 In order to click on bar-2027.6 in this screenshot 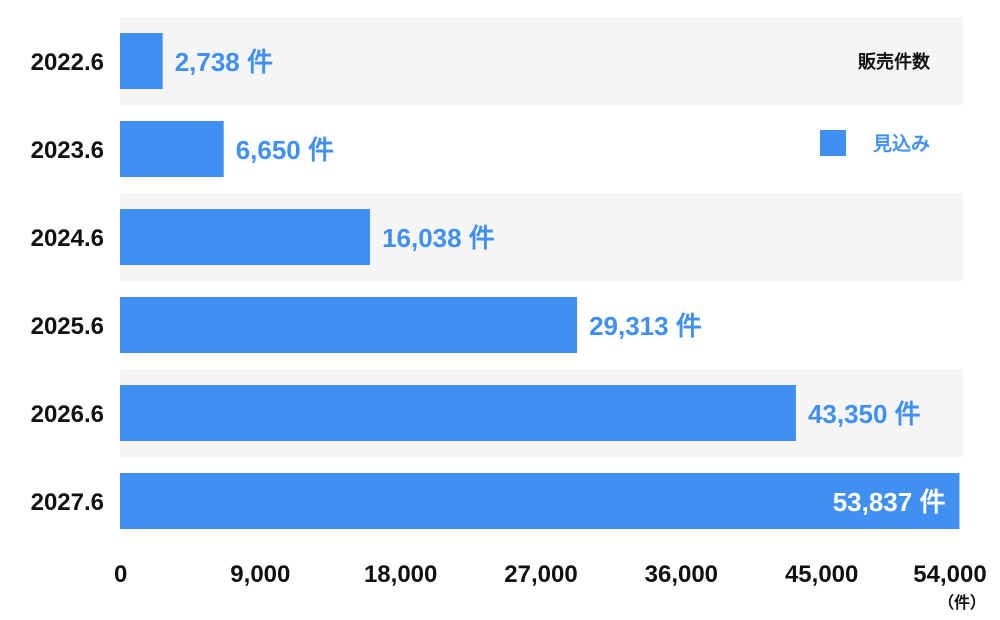, I will do `click(540, 501)`.